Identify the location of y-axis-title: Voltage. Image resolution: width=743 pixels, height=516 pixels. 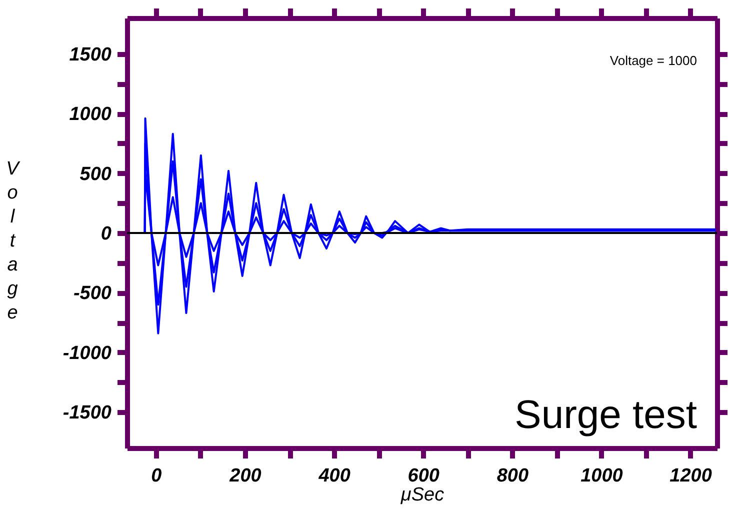
(14, 241).